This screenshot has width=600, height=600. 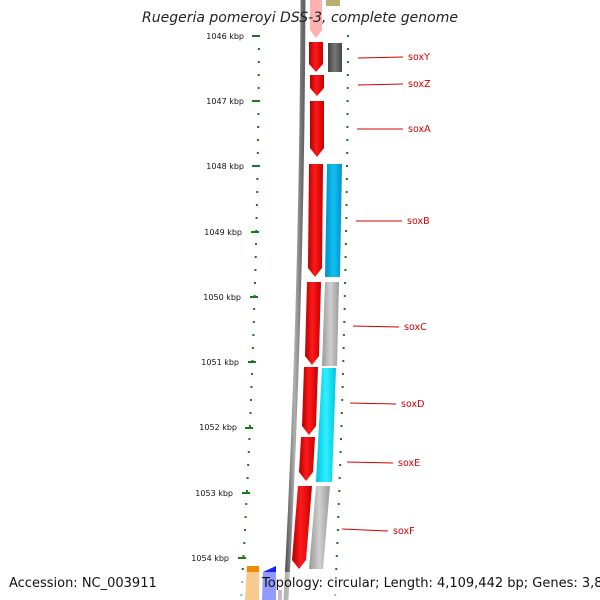 What do you see at coordinates (317, 129) in the screenshot?
I see `cds-soxA` at bounding box center [317, 129].